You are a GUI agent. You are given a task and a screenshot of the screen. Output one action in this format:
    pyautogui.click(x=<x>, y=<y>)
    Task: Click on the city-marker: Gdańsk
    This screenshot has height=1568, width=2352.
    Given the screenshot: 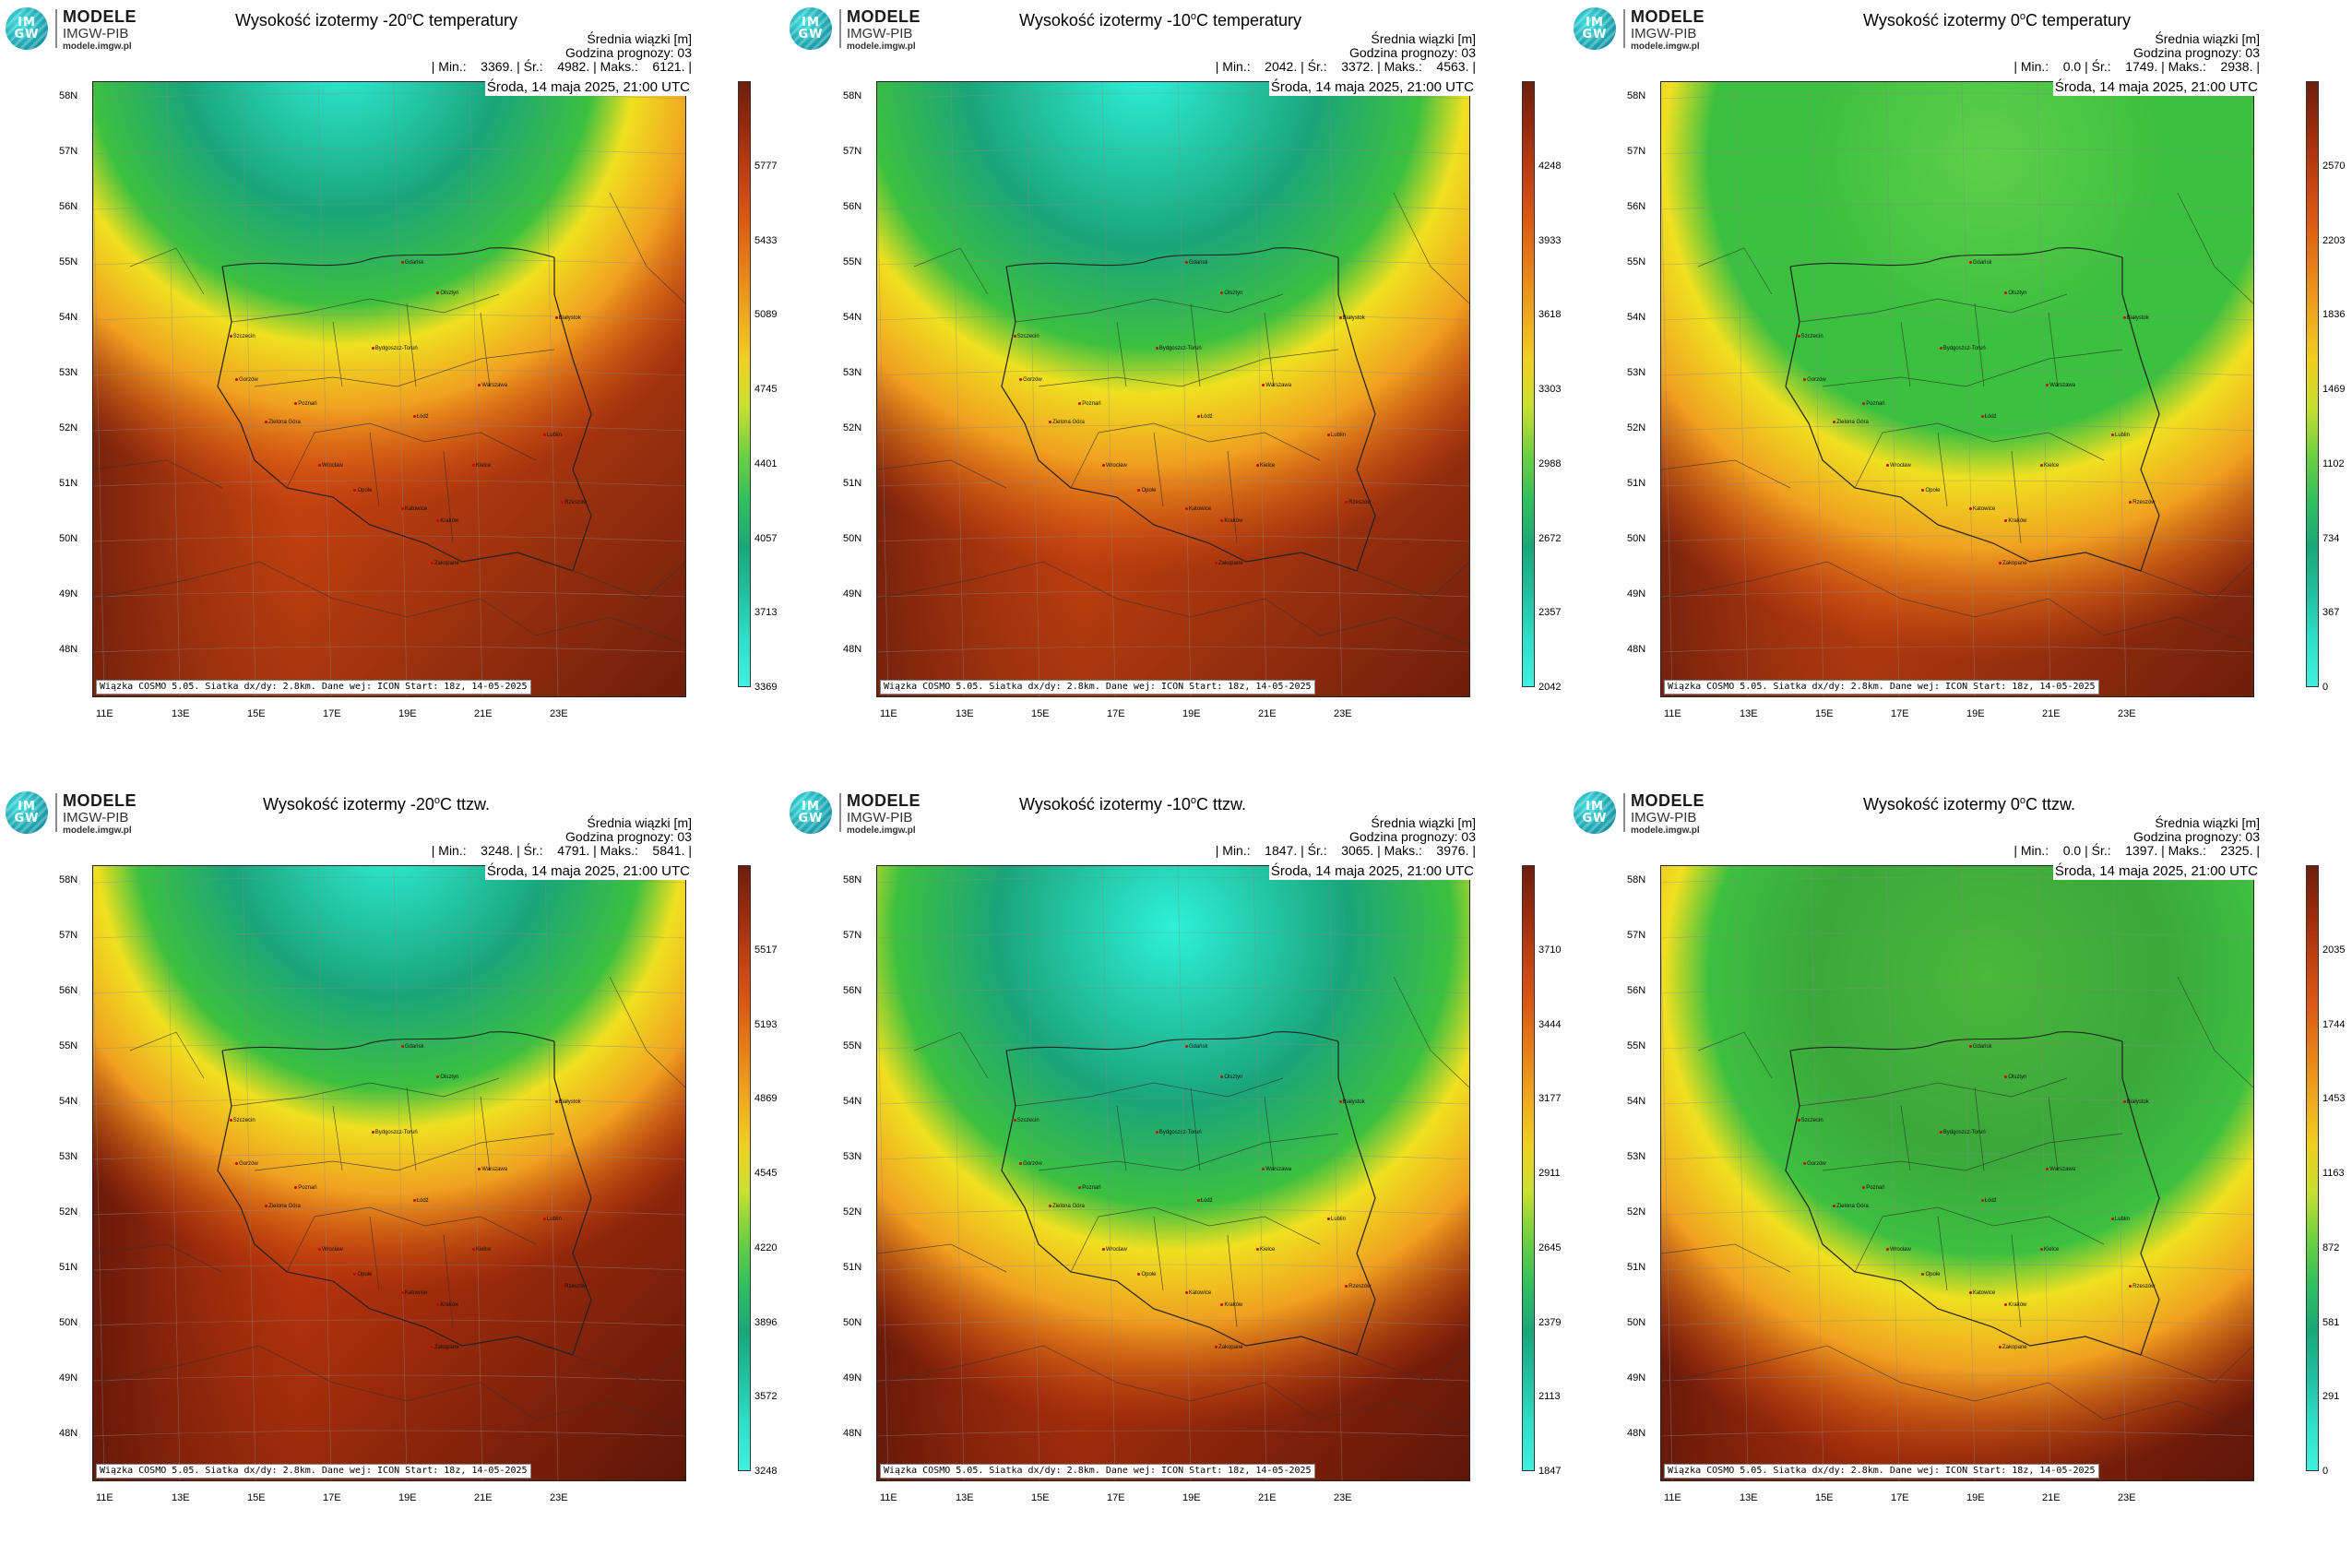 What is the action you would take?
    pyautogui.click(x=412, y=1047)
    